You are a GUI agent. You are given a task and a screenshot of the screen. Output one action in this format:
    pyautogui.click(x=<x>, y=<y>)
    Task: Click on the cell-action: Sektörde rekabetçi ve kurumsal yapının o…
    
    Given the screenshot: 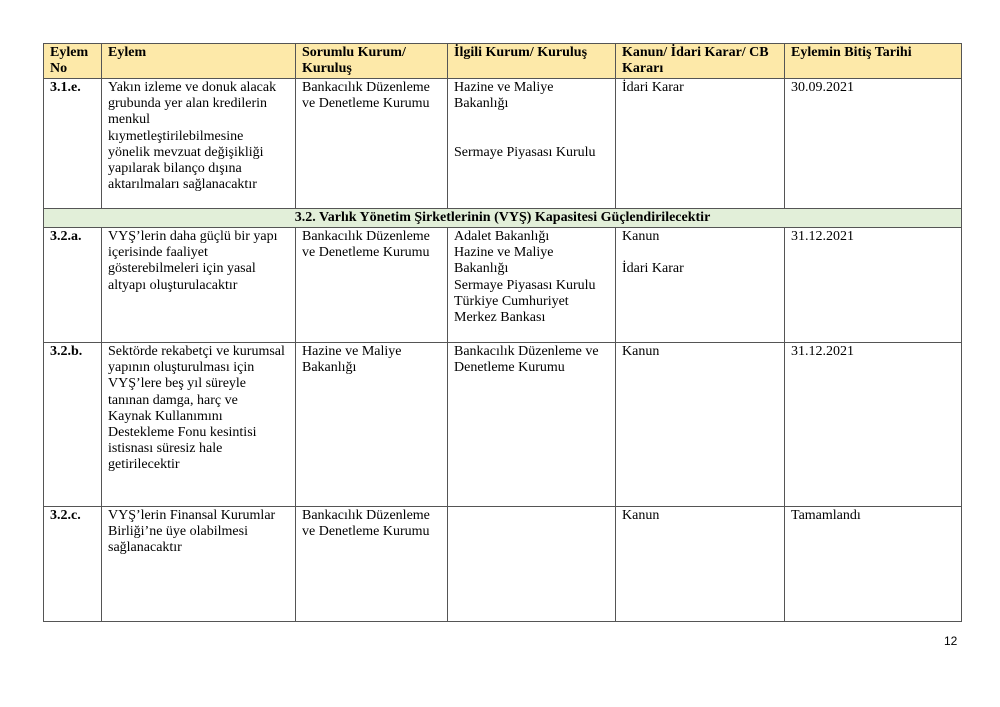 What is the action you would take?
    pyautogui.click(x=198, y=424)
    